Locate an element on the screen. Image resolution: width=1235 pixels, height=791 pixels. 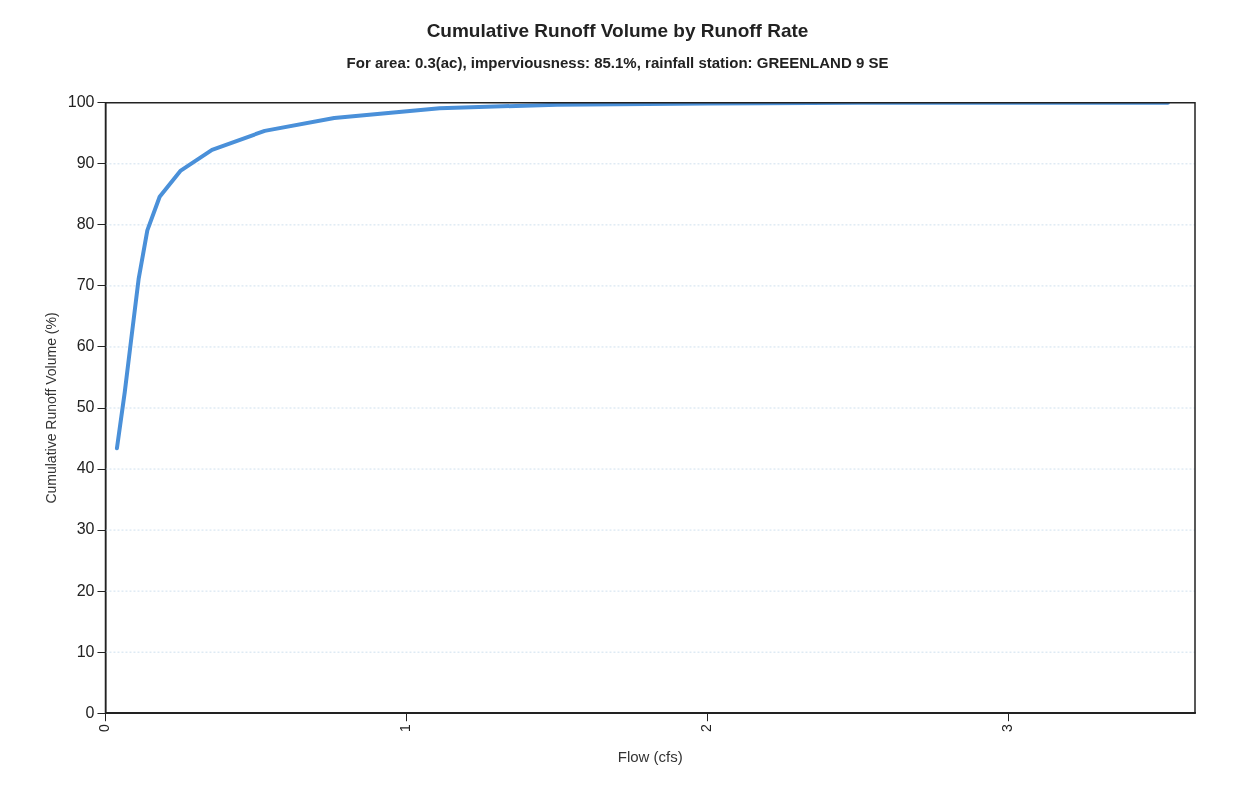
y-tick-label: 70 is located at coordinates (85, 285).